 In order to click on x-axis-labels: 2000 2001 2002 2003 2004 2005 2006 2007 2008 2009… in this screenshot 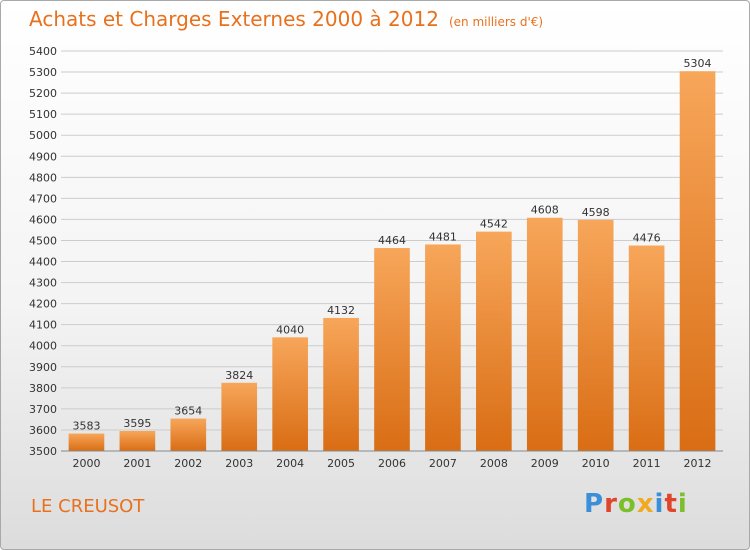, I will do `click(391, 463)`.